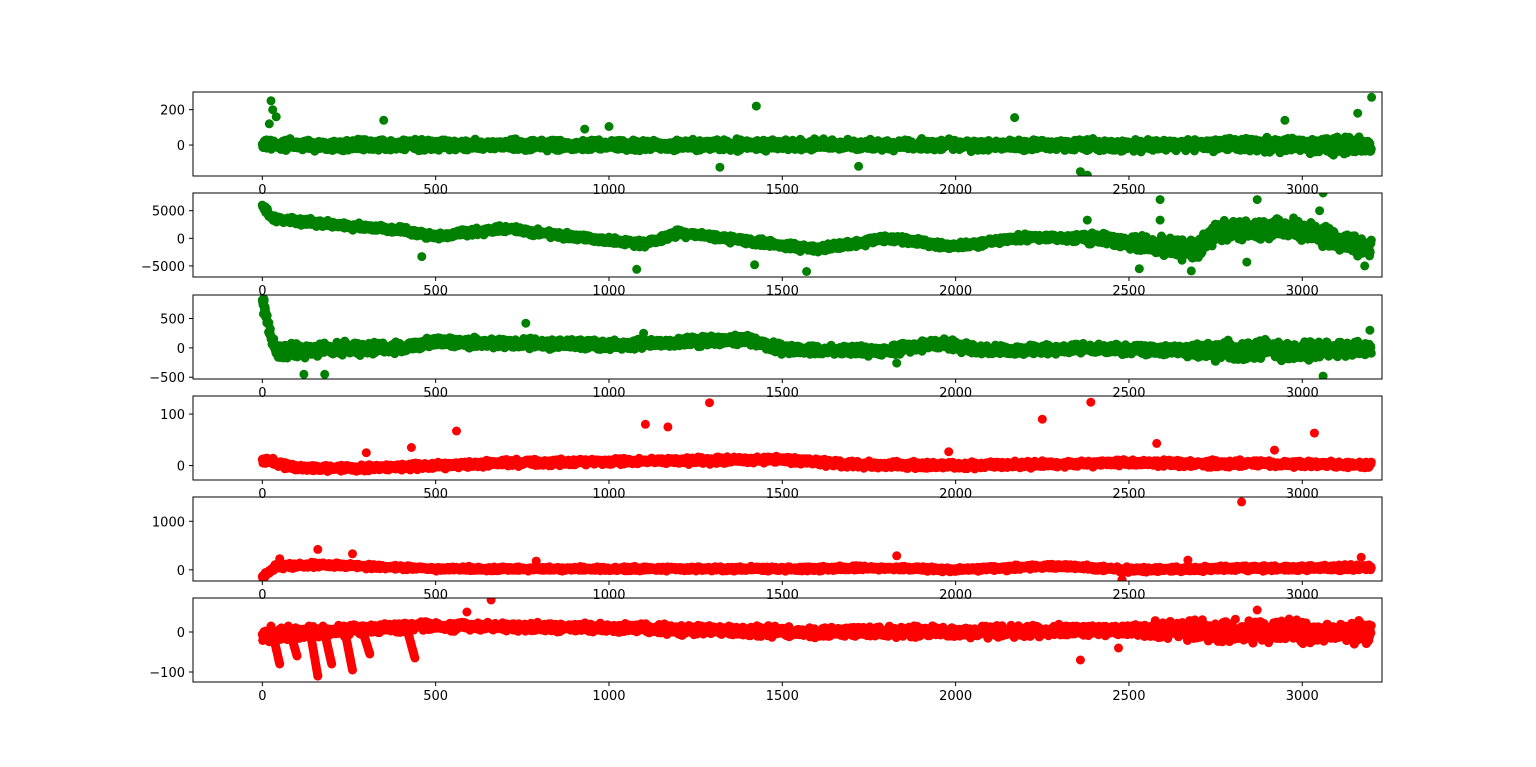 This screenshot has height=767, width=1536. Describe the element at coordinates (262, 190) in the screenshot. I see `x-tick-label: 0` at that location.